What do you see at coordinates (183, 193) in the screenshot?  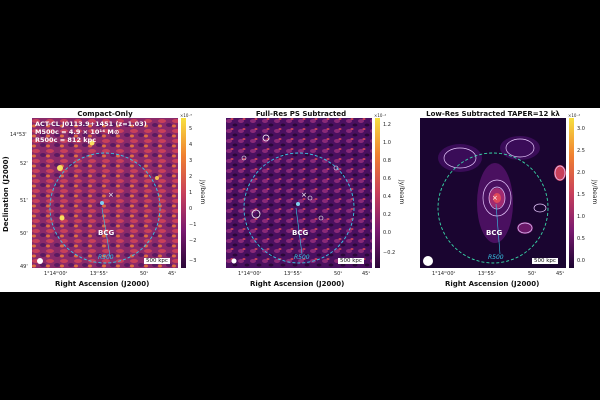 I see `colorbar-compact` at bounding box center [183, 193].